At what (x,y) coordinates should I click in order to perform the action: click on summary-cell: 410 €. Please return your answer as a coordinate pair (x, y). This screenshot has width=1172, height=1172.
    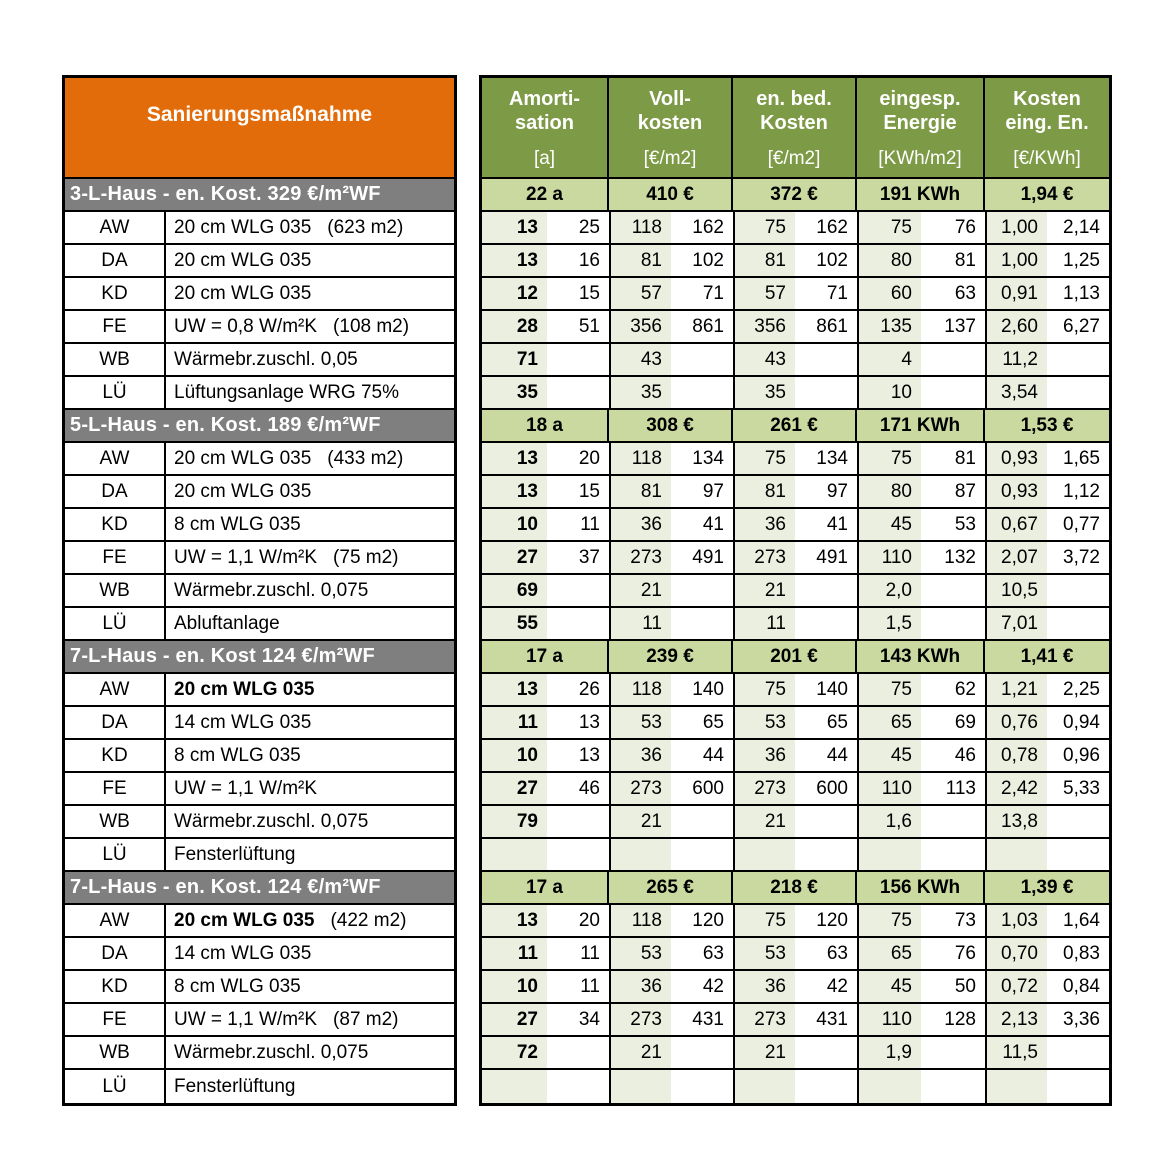
    Looking at the image, I should click on (671, 194).